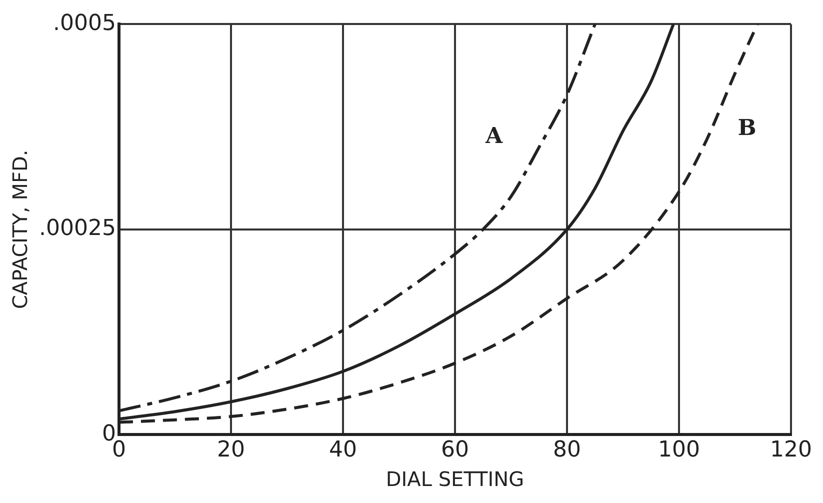 The height and width of the screenshot is (503, 823). Describe the element at coordinates (342, 450) in the screenshot. I see `x-tick-label: 40` at that location.